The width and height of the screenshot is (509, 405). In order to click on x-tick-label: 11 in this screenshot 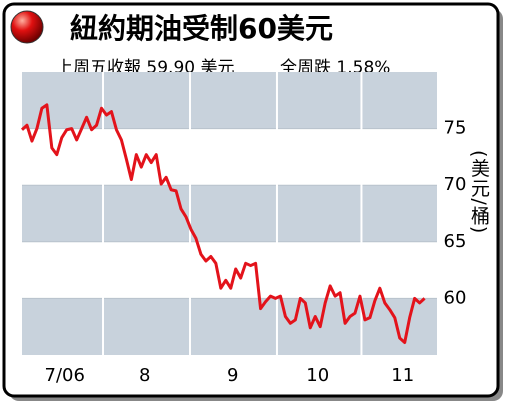, I will do `click(402, 375)`.